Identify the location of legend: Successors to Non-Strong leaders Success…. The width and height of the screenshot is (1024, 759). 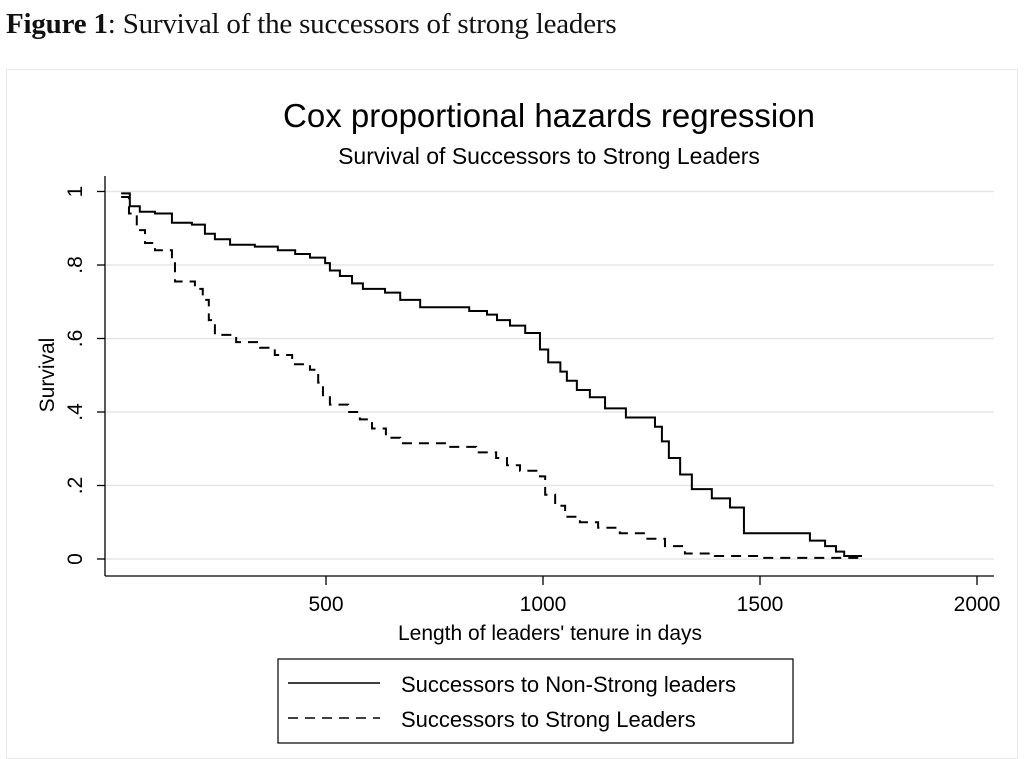
(535, 701).